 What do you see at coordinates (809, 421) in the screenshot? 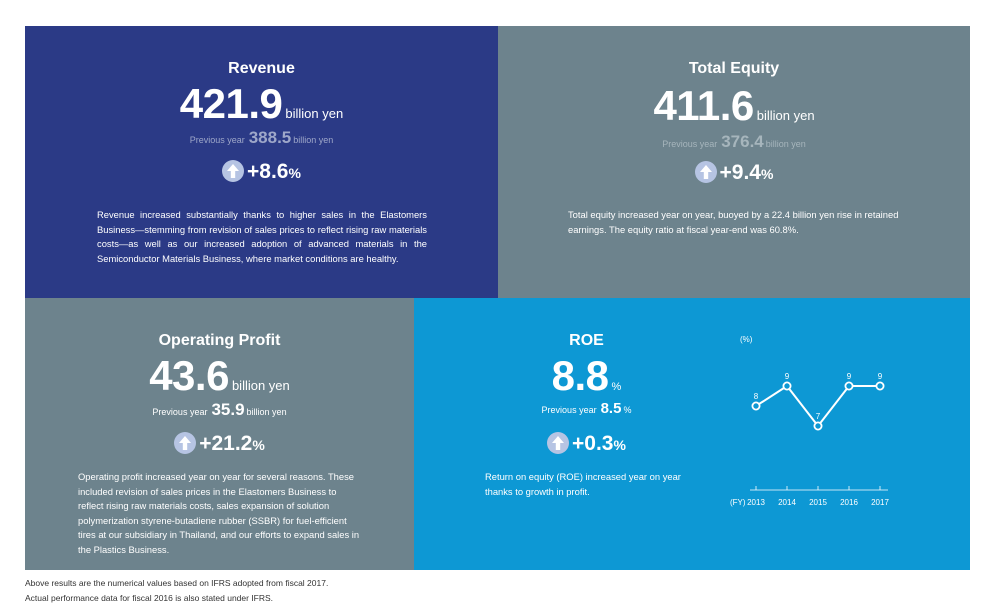
I see `roe-line-chart: (%) (FY) 2013 2014 2015 2016 2017 8 9 7 9 9` at bounding box center [809, 421].